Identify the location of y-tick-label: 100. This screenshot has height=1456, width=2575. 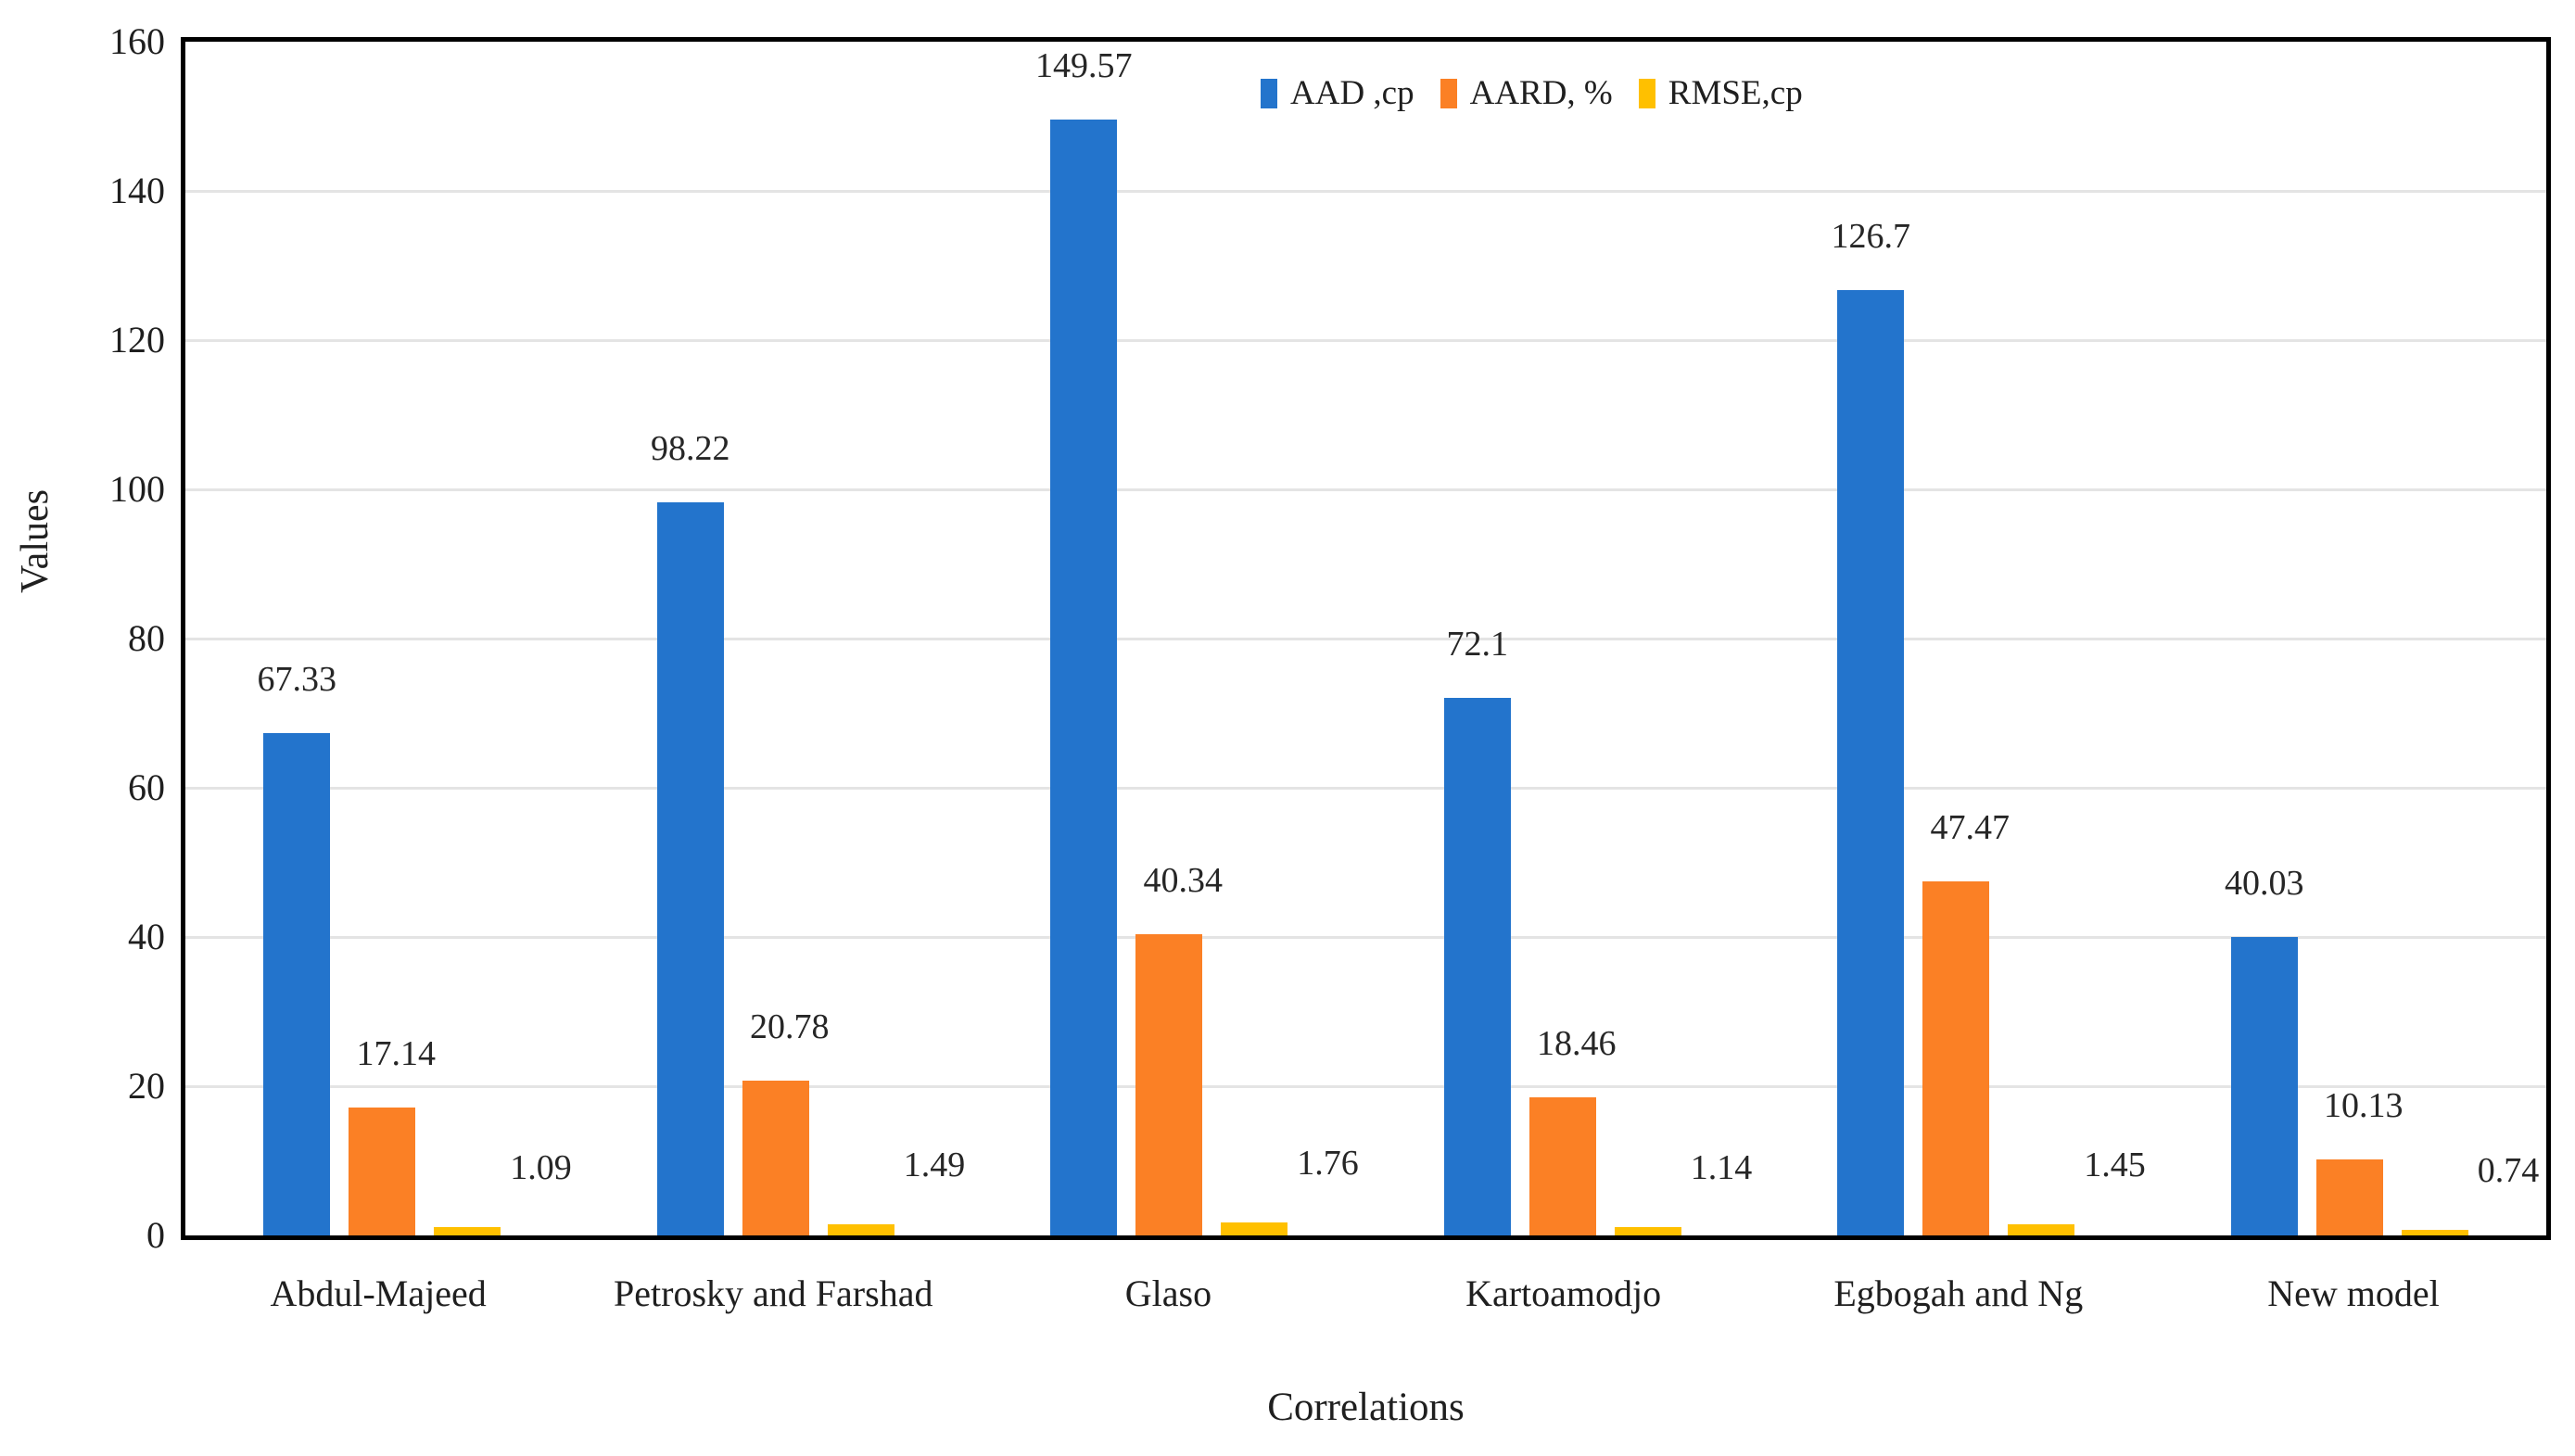
(137, 489).